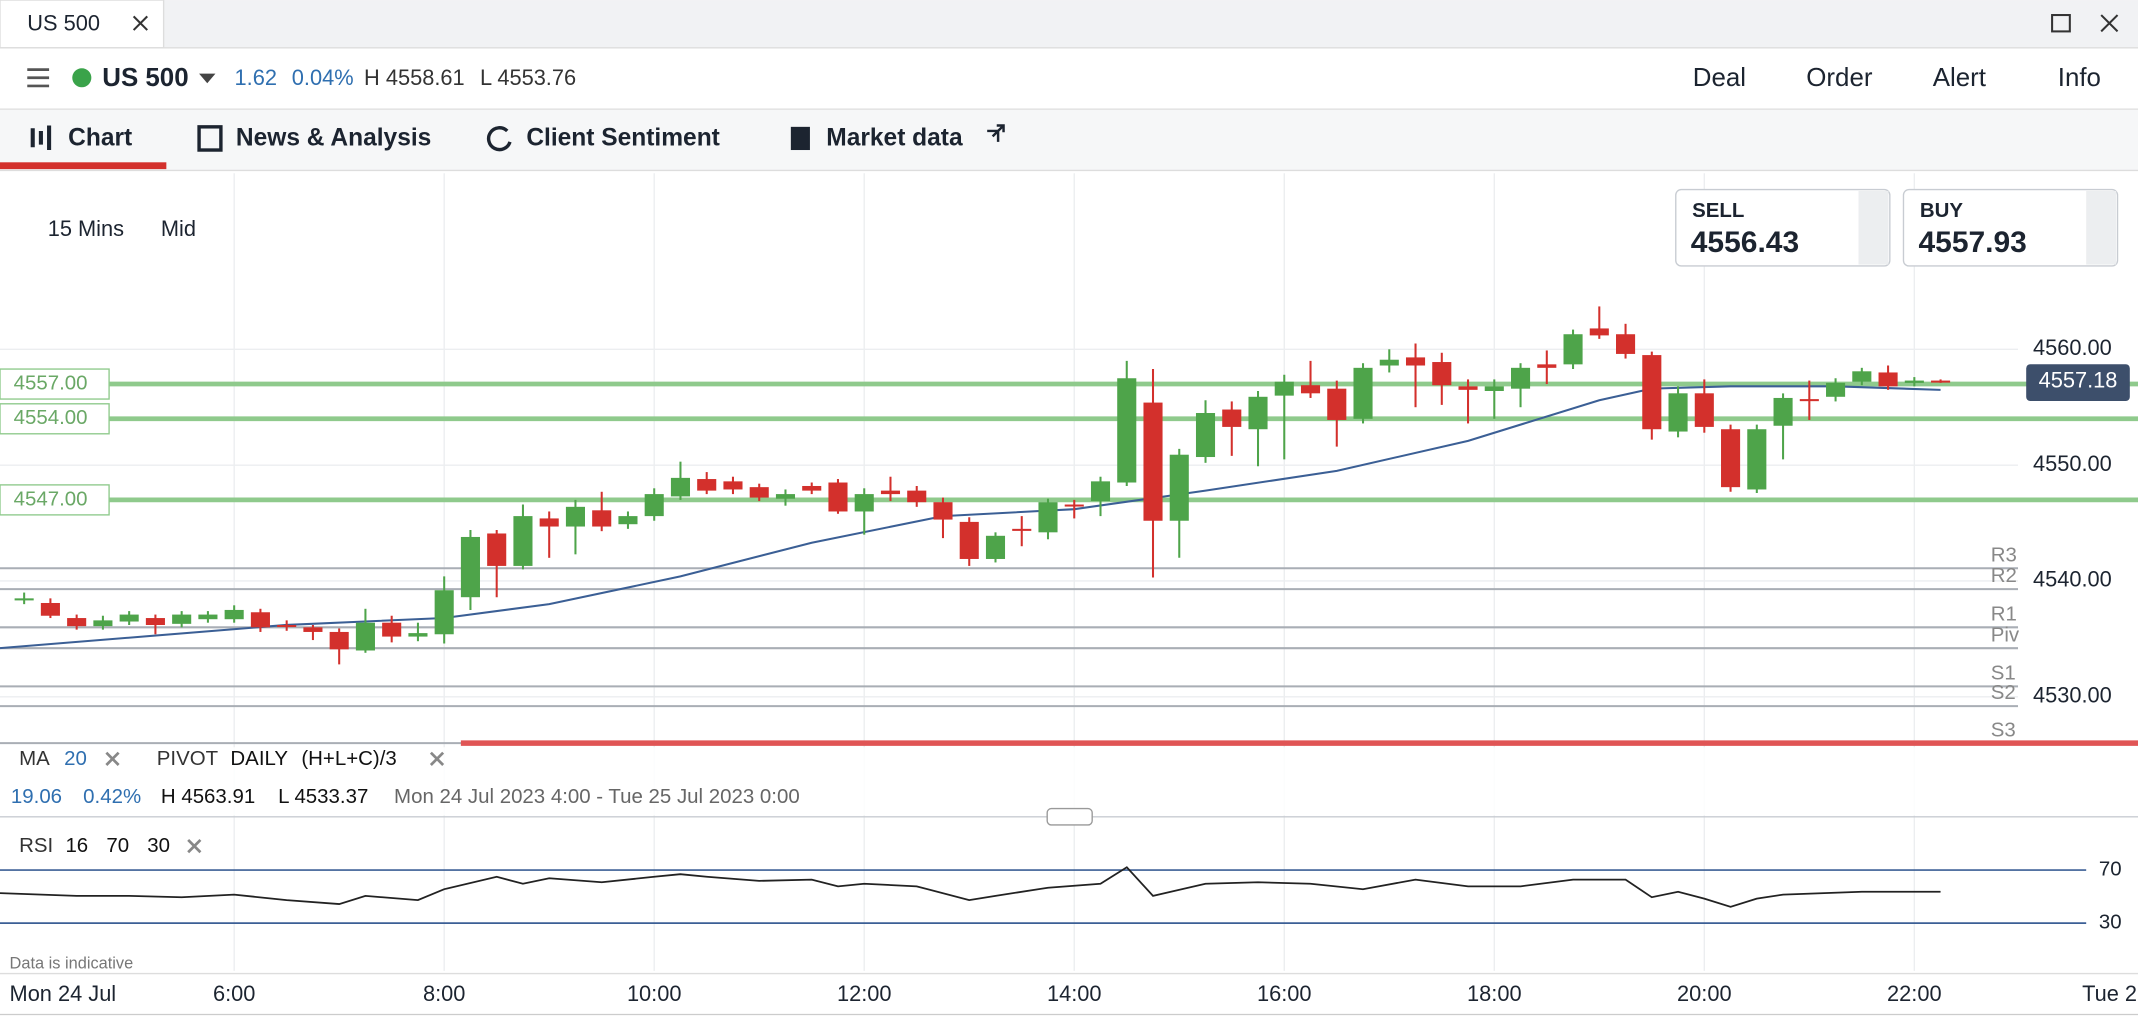 This screenshot has height=1020, width=2138. Describe the element at coordinates (2061, 23) in the screenshot. I see `maximize` at that location.